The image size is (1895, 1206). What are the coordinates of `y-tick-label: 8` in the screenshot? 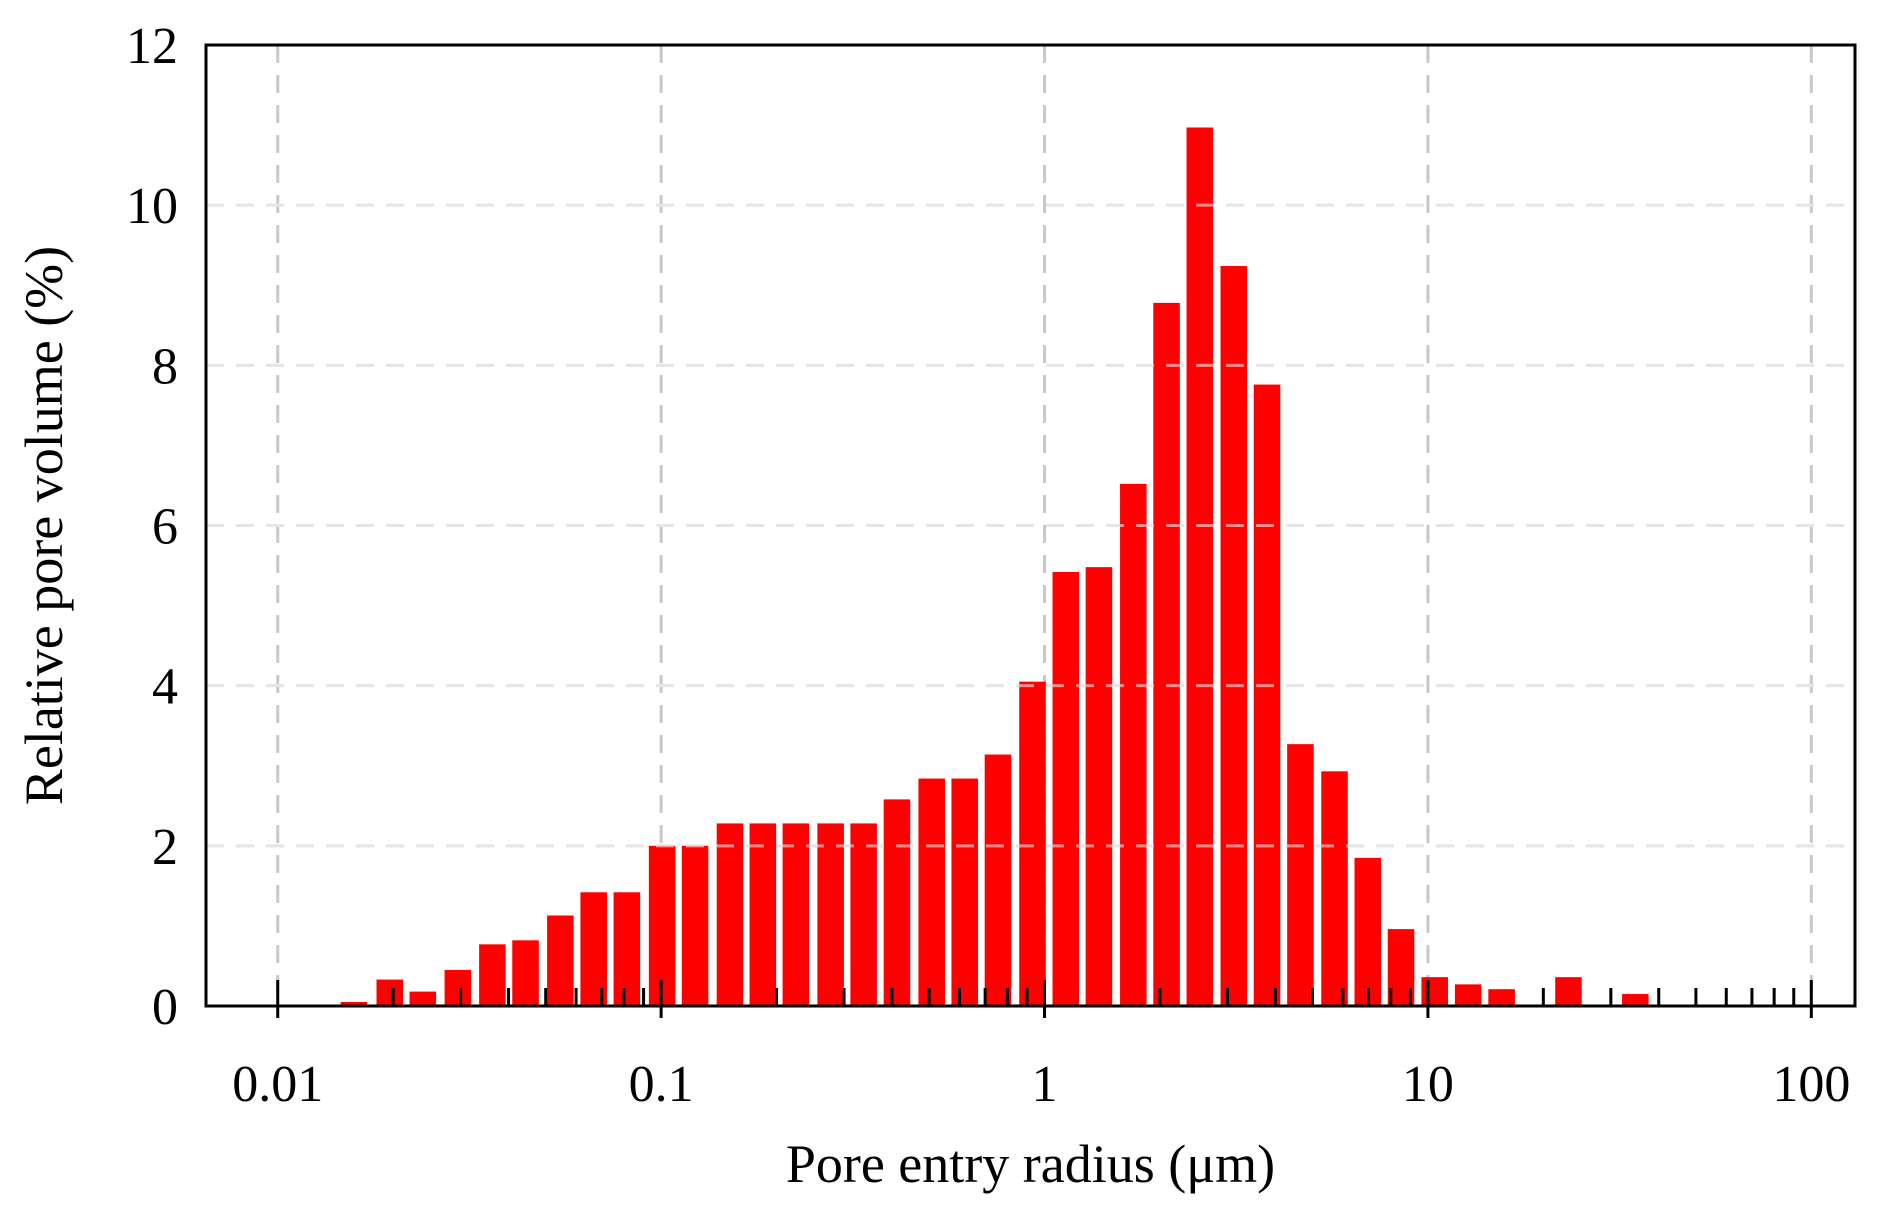 It's located at (165, 366).